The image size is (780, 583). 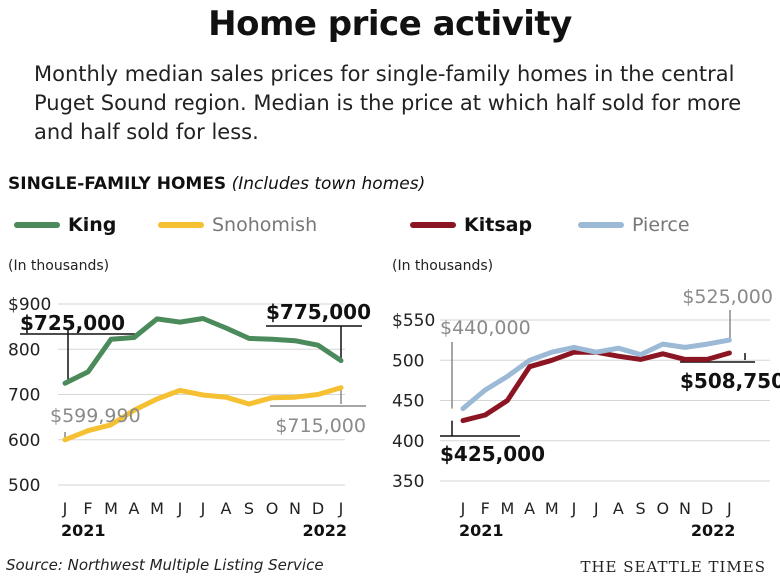 What do you see at coordinates (117, 184) in the screenshot?
I see `section-label: SINGLE-FAMILY HOMES` at bounding box center [117, 184].